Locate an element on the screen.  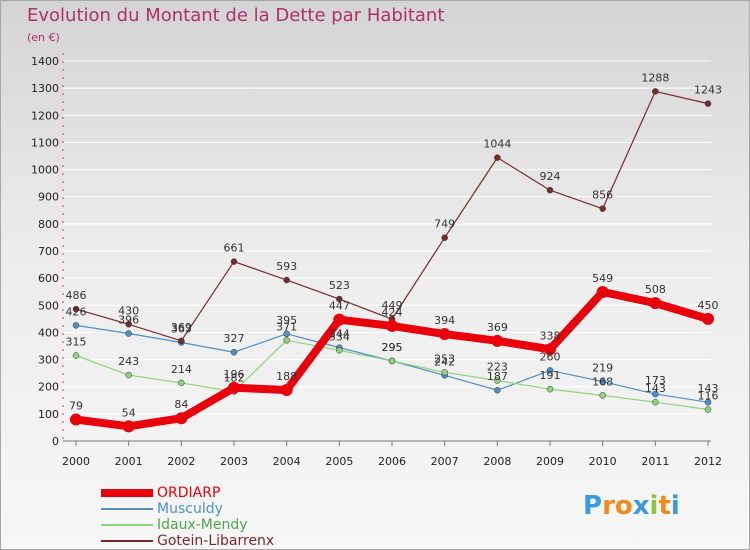
data-label: 363 is located at coordinates (181, 328).